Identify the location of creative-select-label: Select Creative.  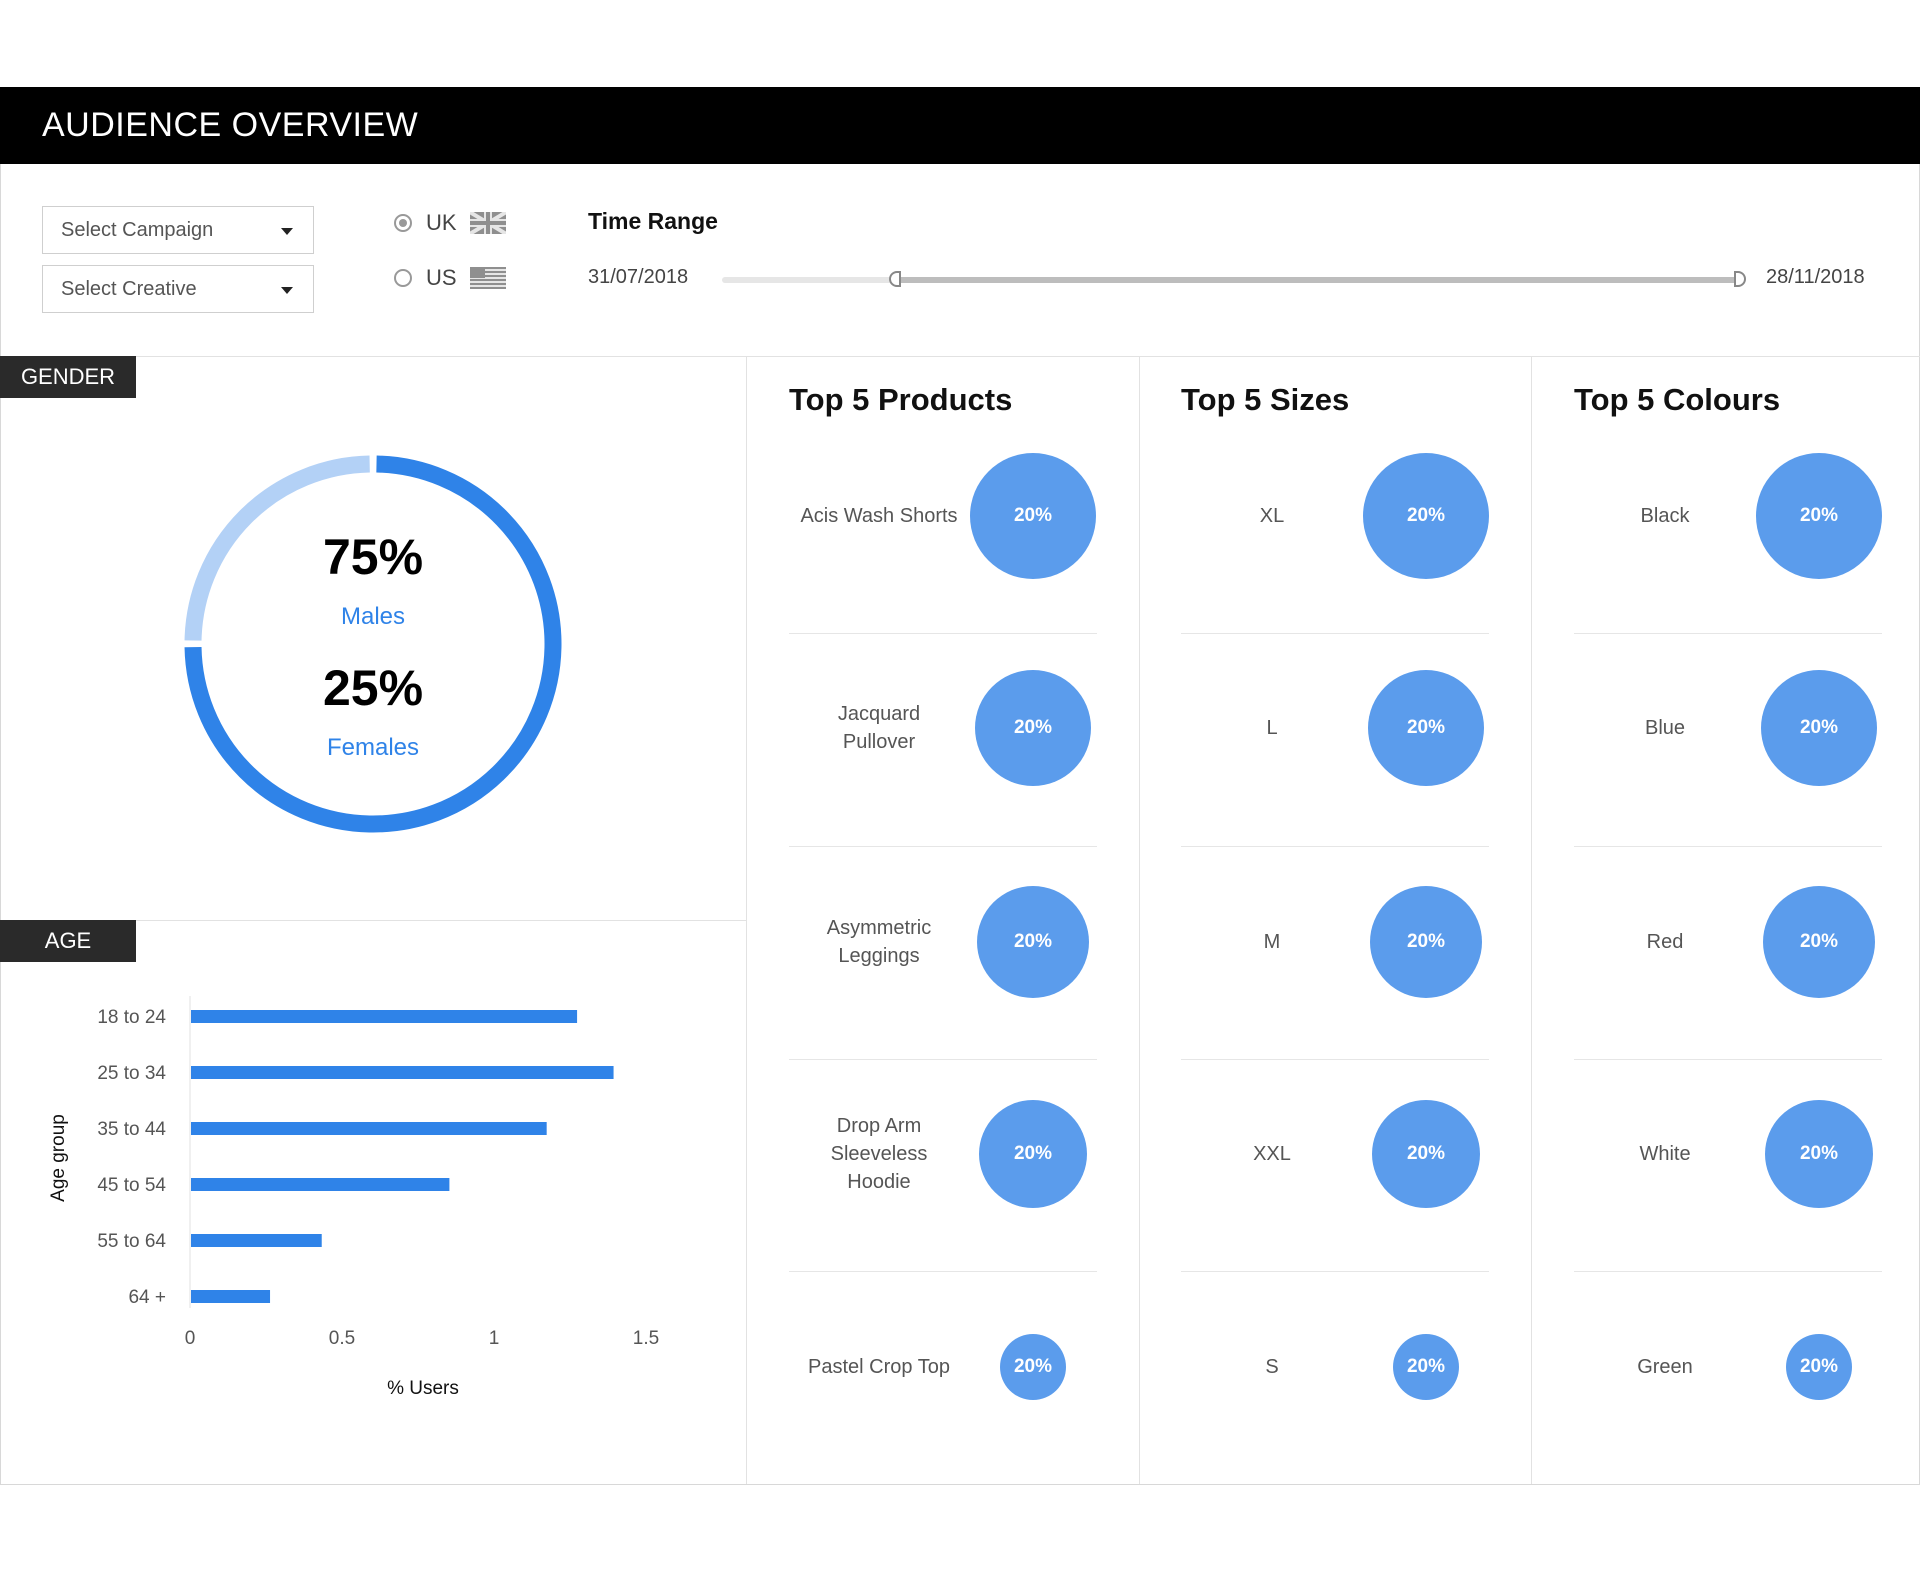
(129, 289).